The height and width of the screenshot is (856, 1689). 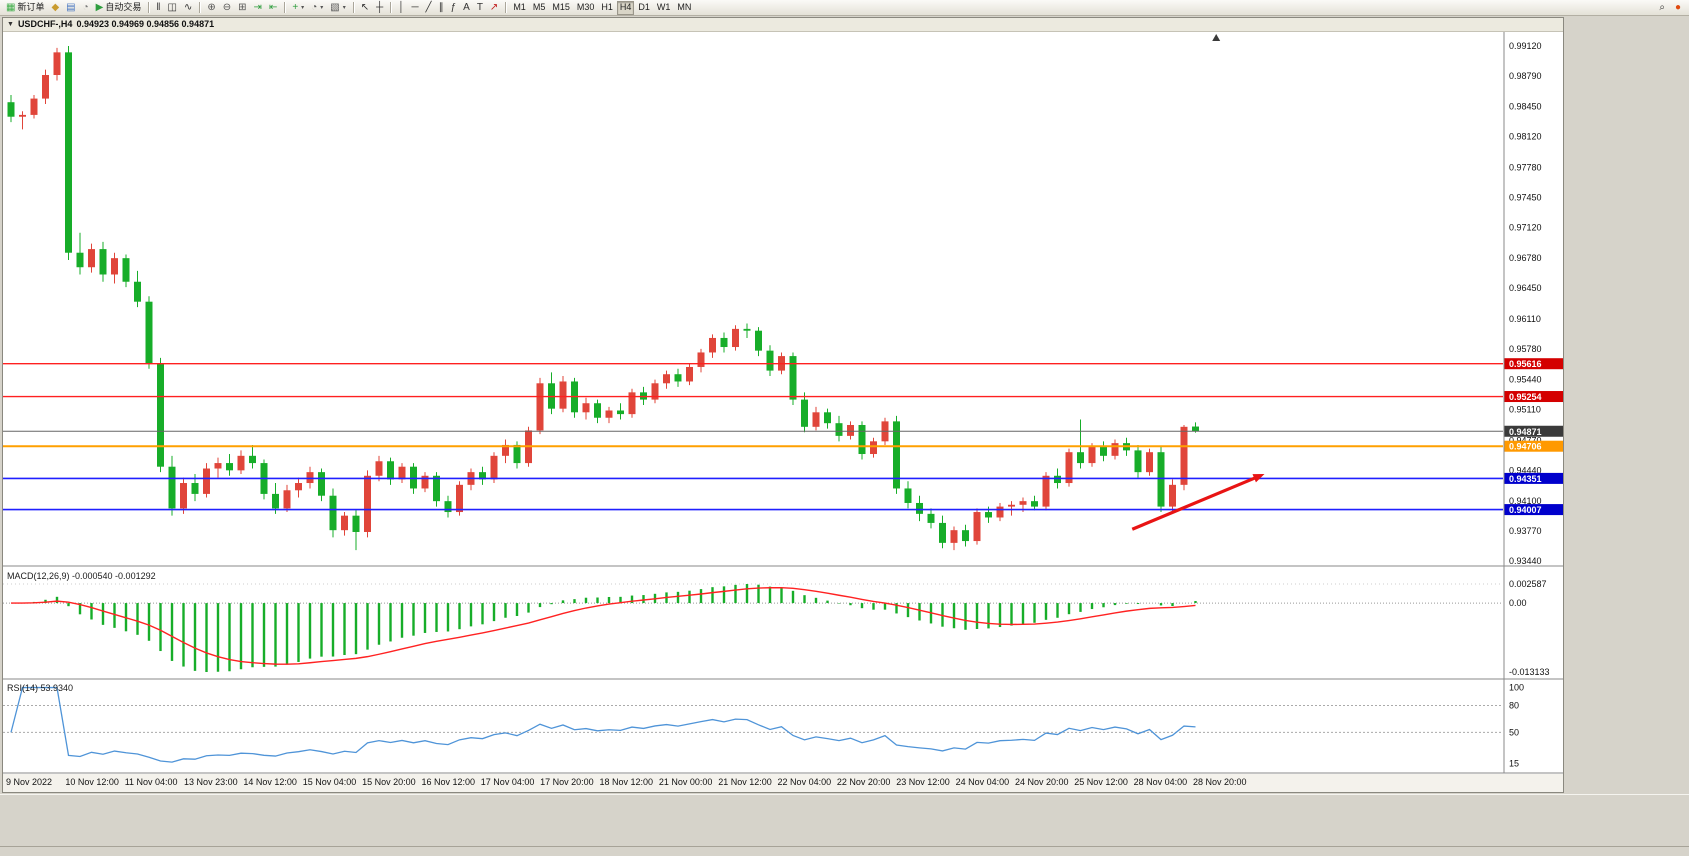 I want to click on line-chart-button: ∿, so click(x=188, y=8).